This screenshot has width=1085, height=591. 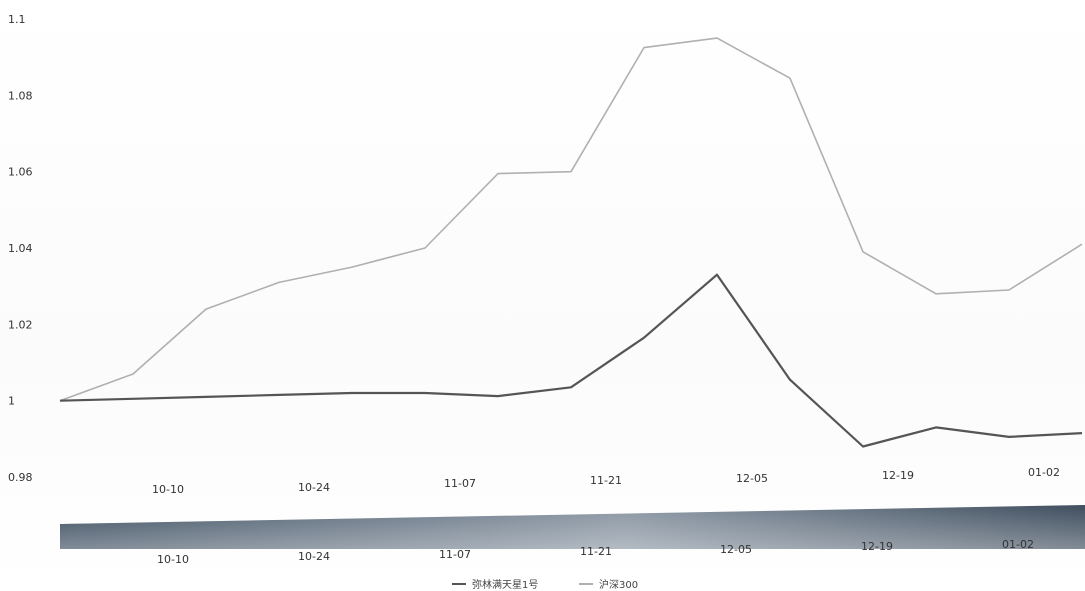 I want to click on y-tick-label: 1.06, so click(x=20, y=172).